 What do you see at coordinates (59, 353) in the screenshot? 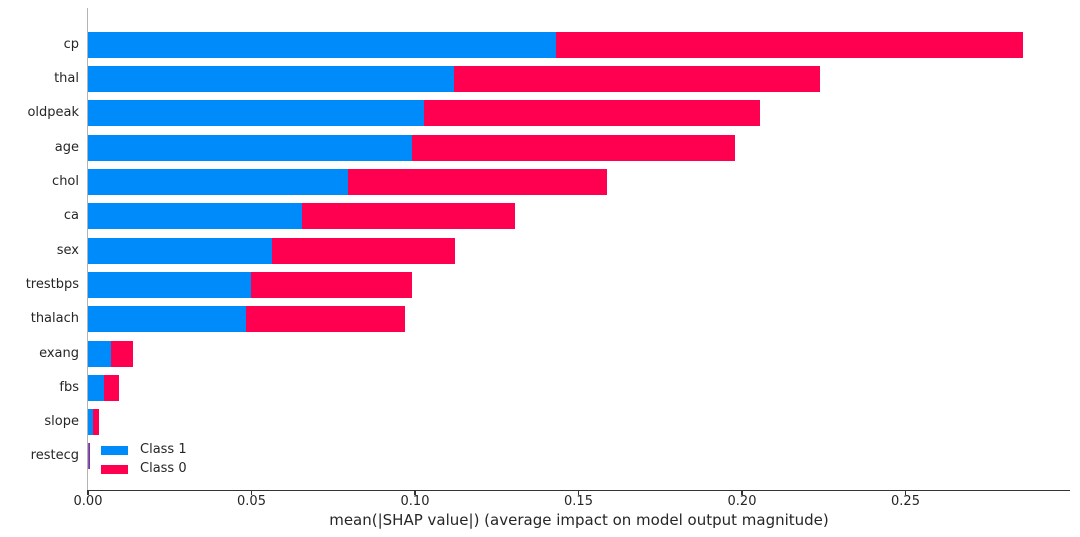
I see `ytick-label-exang: exang` at bounding box center [59, 353].